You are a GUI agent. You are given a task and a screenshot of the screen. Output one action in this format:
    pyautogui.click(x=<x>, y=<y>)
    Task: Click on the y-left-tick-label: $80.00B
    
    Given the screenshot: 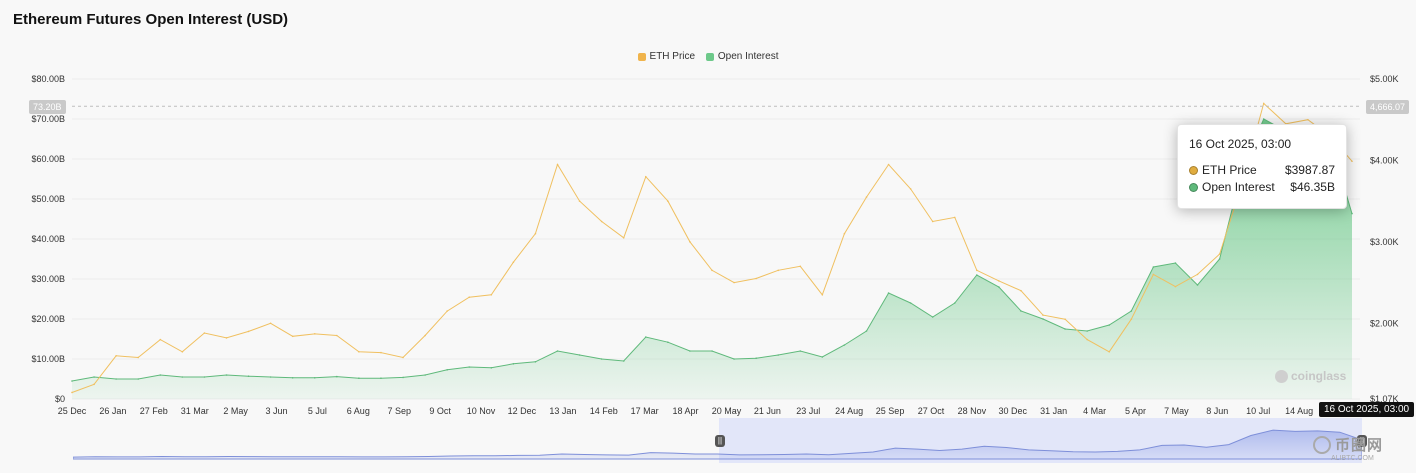 What is the action you would take?
    pyautogui.click(x=48, y=79)
    